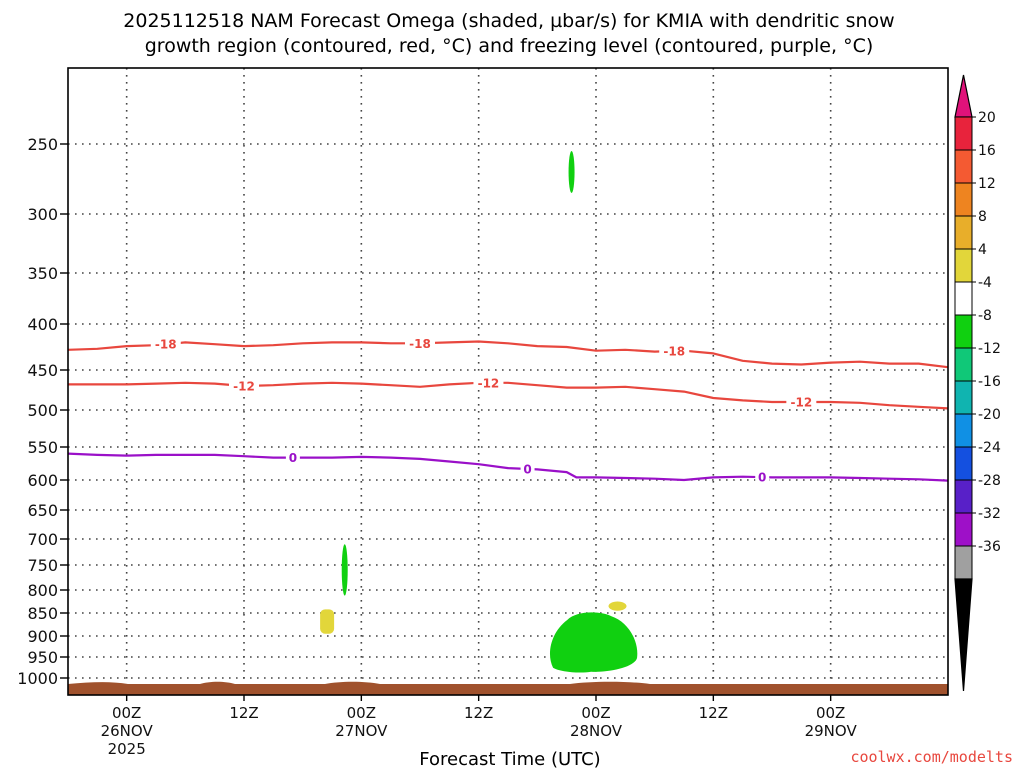  What do you see at coordinates (361, 713) in the screenshot?
I see `x-tick-label-24-time: 00Z` at bounding box center [361, 713].